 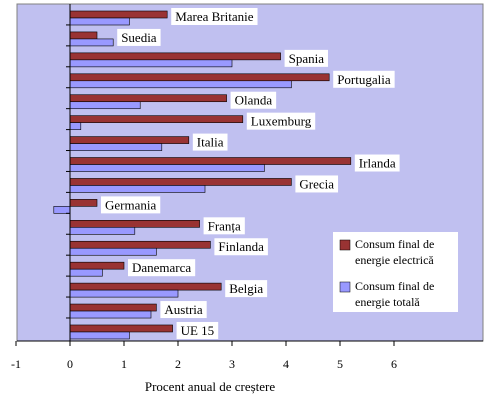 I want to click on category-label: Olanda, so click(x=254, y=100).